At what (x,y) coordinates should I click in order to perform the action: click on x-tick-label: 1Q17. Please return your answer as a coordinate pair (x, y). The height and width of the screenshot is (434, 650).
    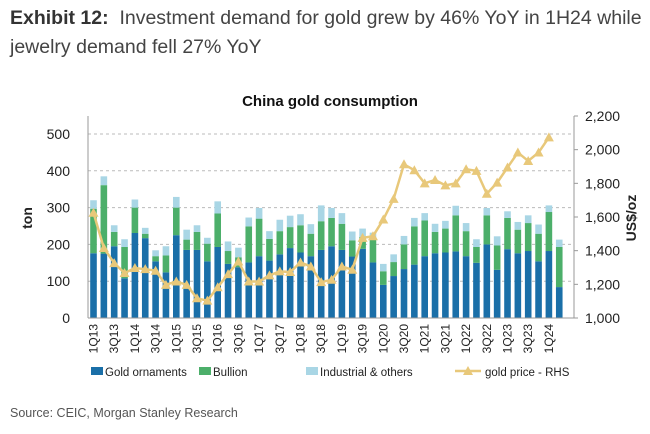
    Looking at the image, I should click on (259, 339).